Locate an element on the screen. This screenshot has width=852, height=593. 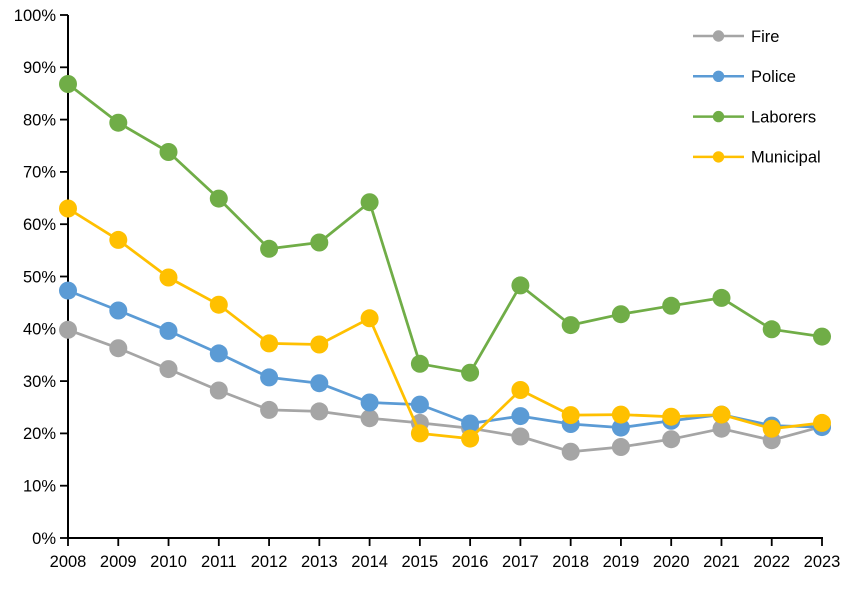
y-tick-label: 90% is located at coordinates (39, 68).